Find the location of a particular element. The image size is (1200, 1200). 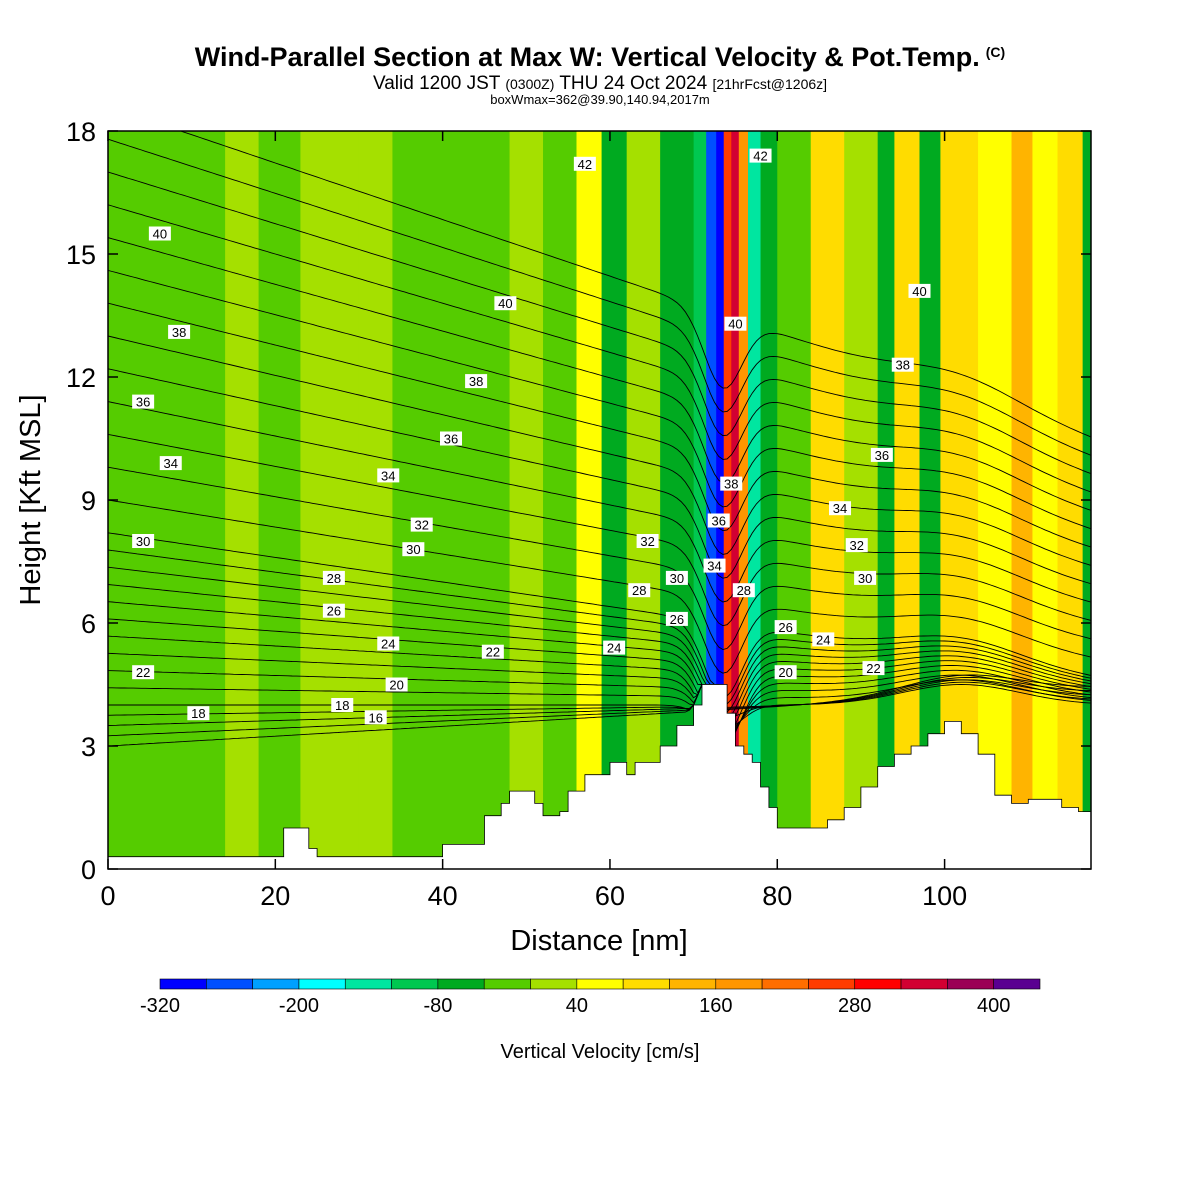

theta-label-text: 24 is located at coordinates (388, 644).